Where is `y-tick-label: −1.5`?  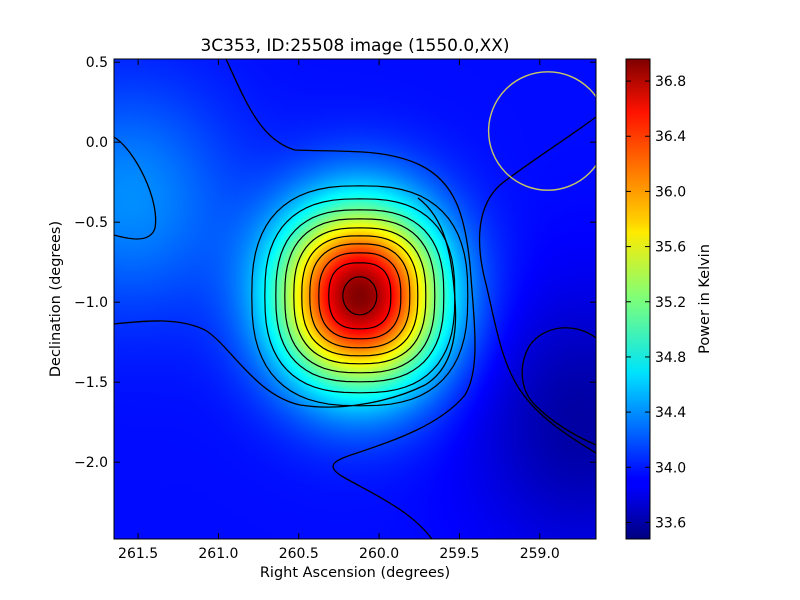 y-tick-label: −1.5 is located at coordinates (91, 383).